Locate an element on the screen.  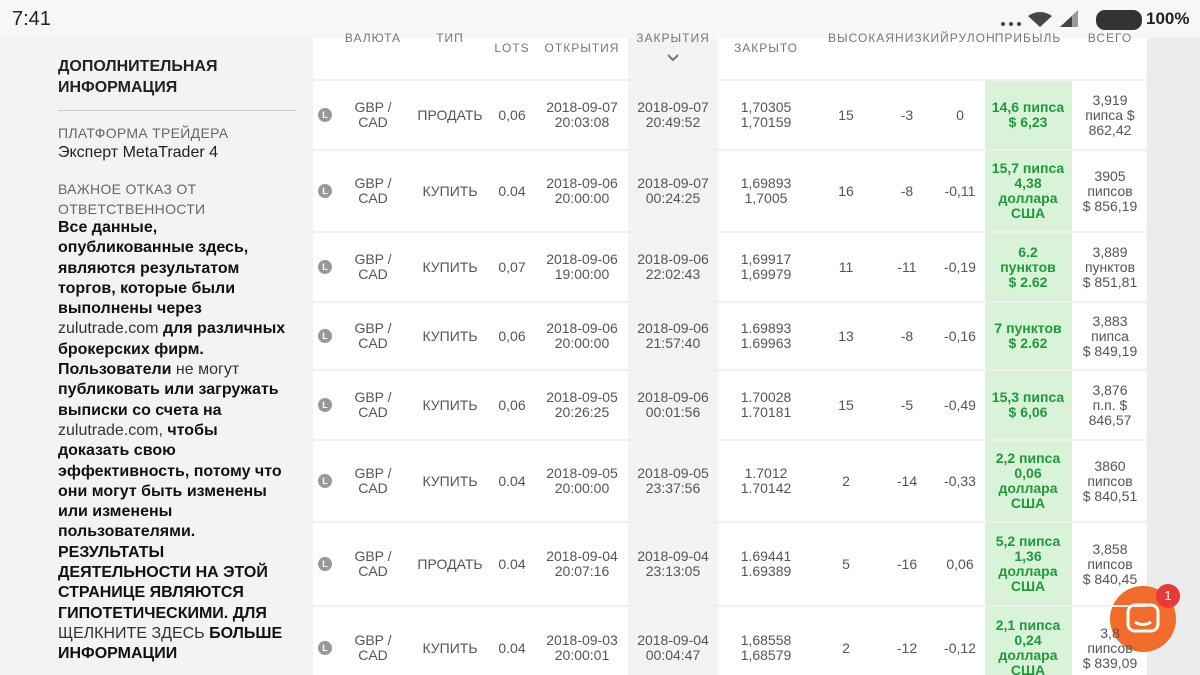
disclaimer-label: ВАЖНОЕ ОТКАЗ ОТ ОТВЕТСТВЕННОСТИ is located at coordinates (132, 199).